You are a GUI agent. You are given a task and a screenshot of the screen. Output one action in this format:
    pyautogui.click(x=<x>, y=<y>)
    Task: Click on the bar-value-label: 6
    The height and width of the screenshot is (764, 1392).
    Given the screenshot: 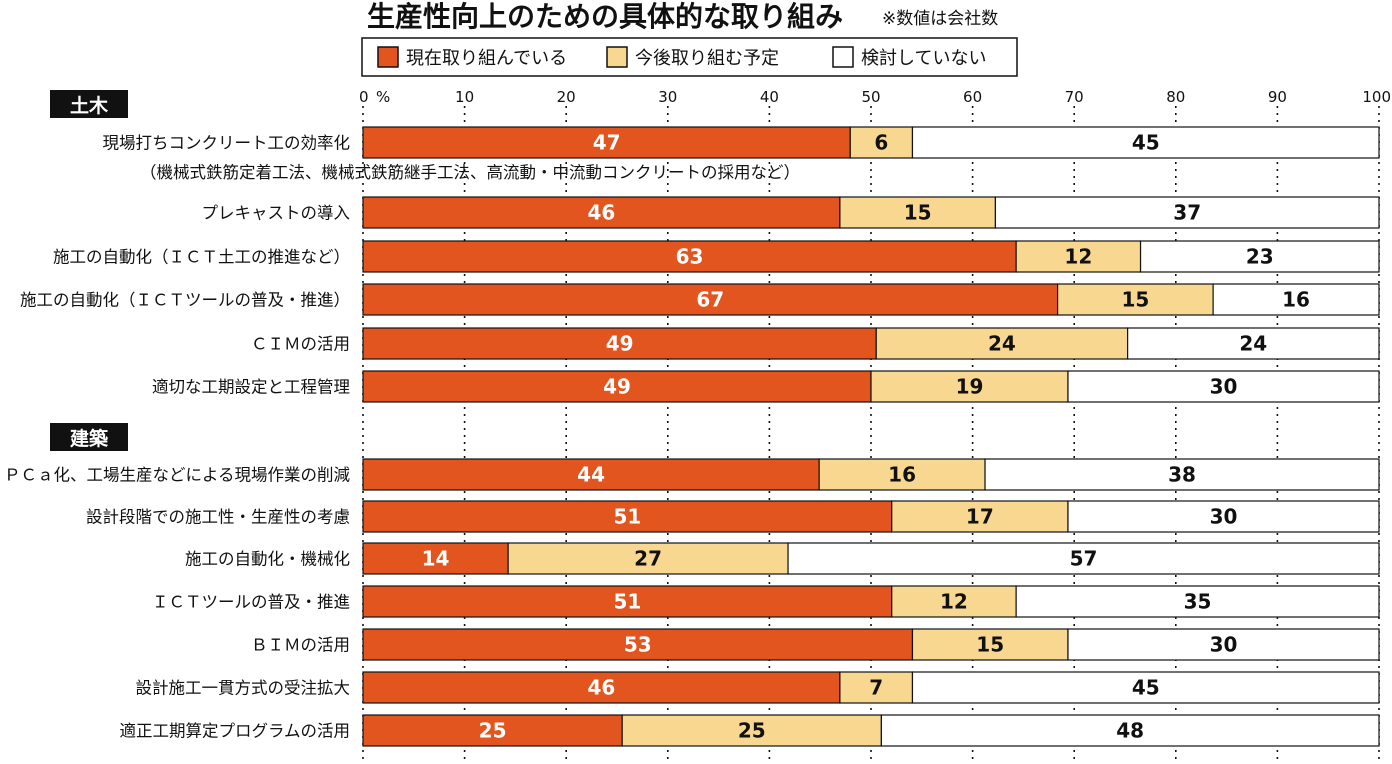 What is the action you would take?
    pyautogui.click(x=881, y=143)
    